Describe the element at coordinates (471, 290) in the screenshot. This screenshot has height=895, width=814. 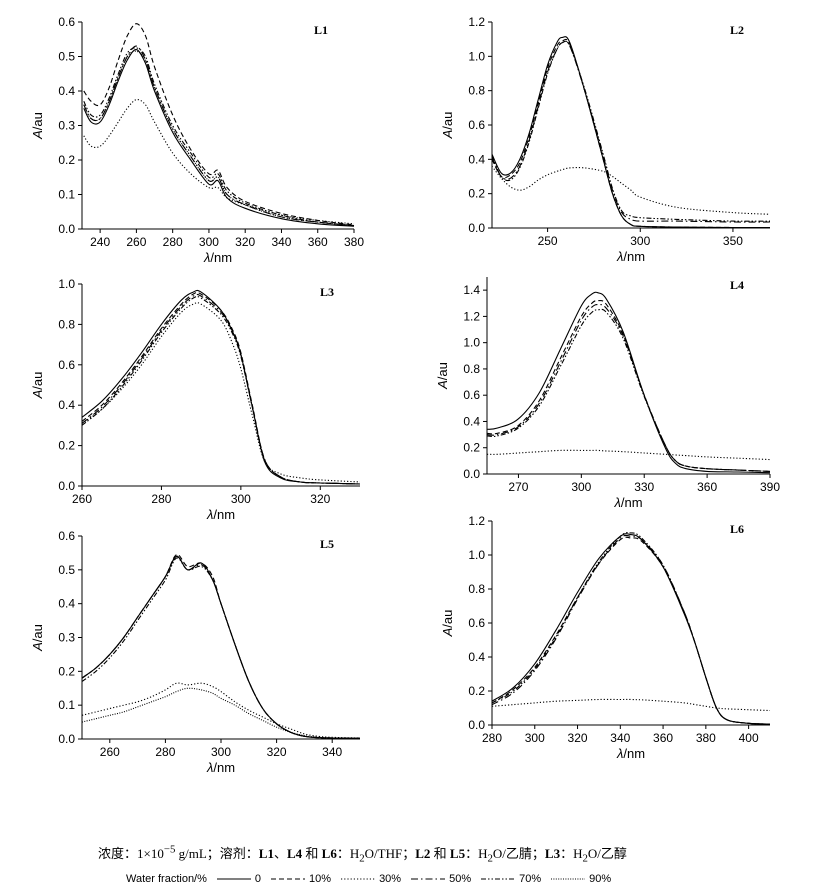
I see `y-tick-label: 1.4` at that location.